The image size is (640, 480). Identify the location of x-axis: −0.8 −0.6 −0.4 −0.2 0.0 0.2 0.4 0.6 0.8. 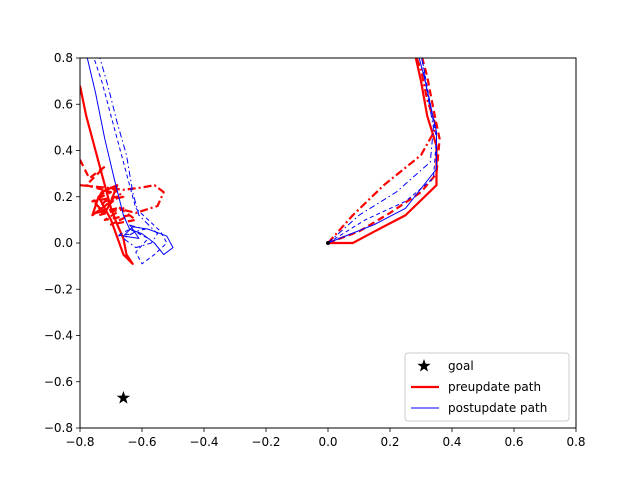
(325, 438).